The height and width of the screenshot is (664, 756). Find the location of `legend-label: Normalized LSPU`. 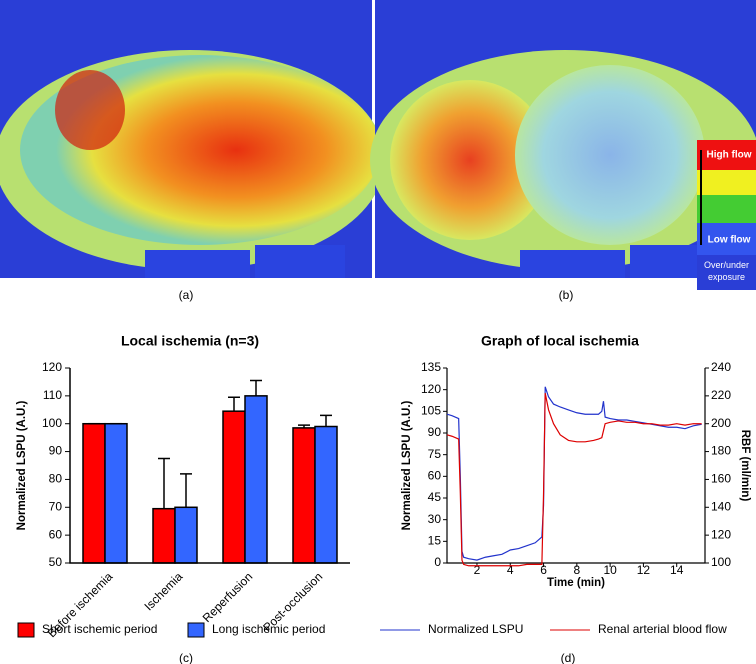

legend-label: Normalized LSPU is located at coordinates (475, 629).